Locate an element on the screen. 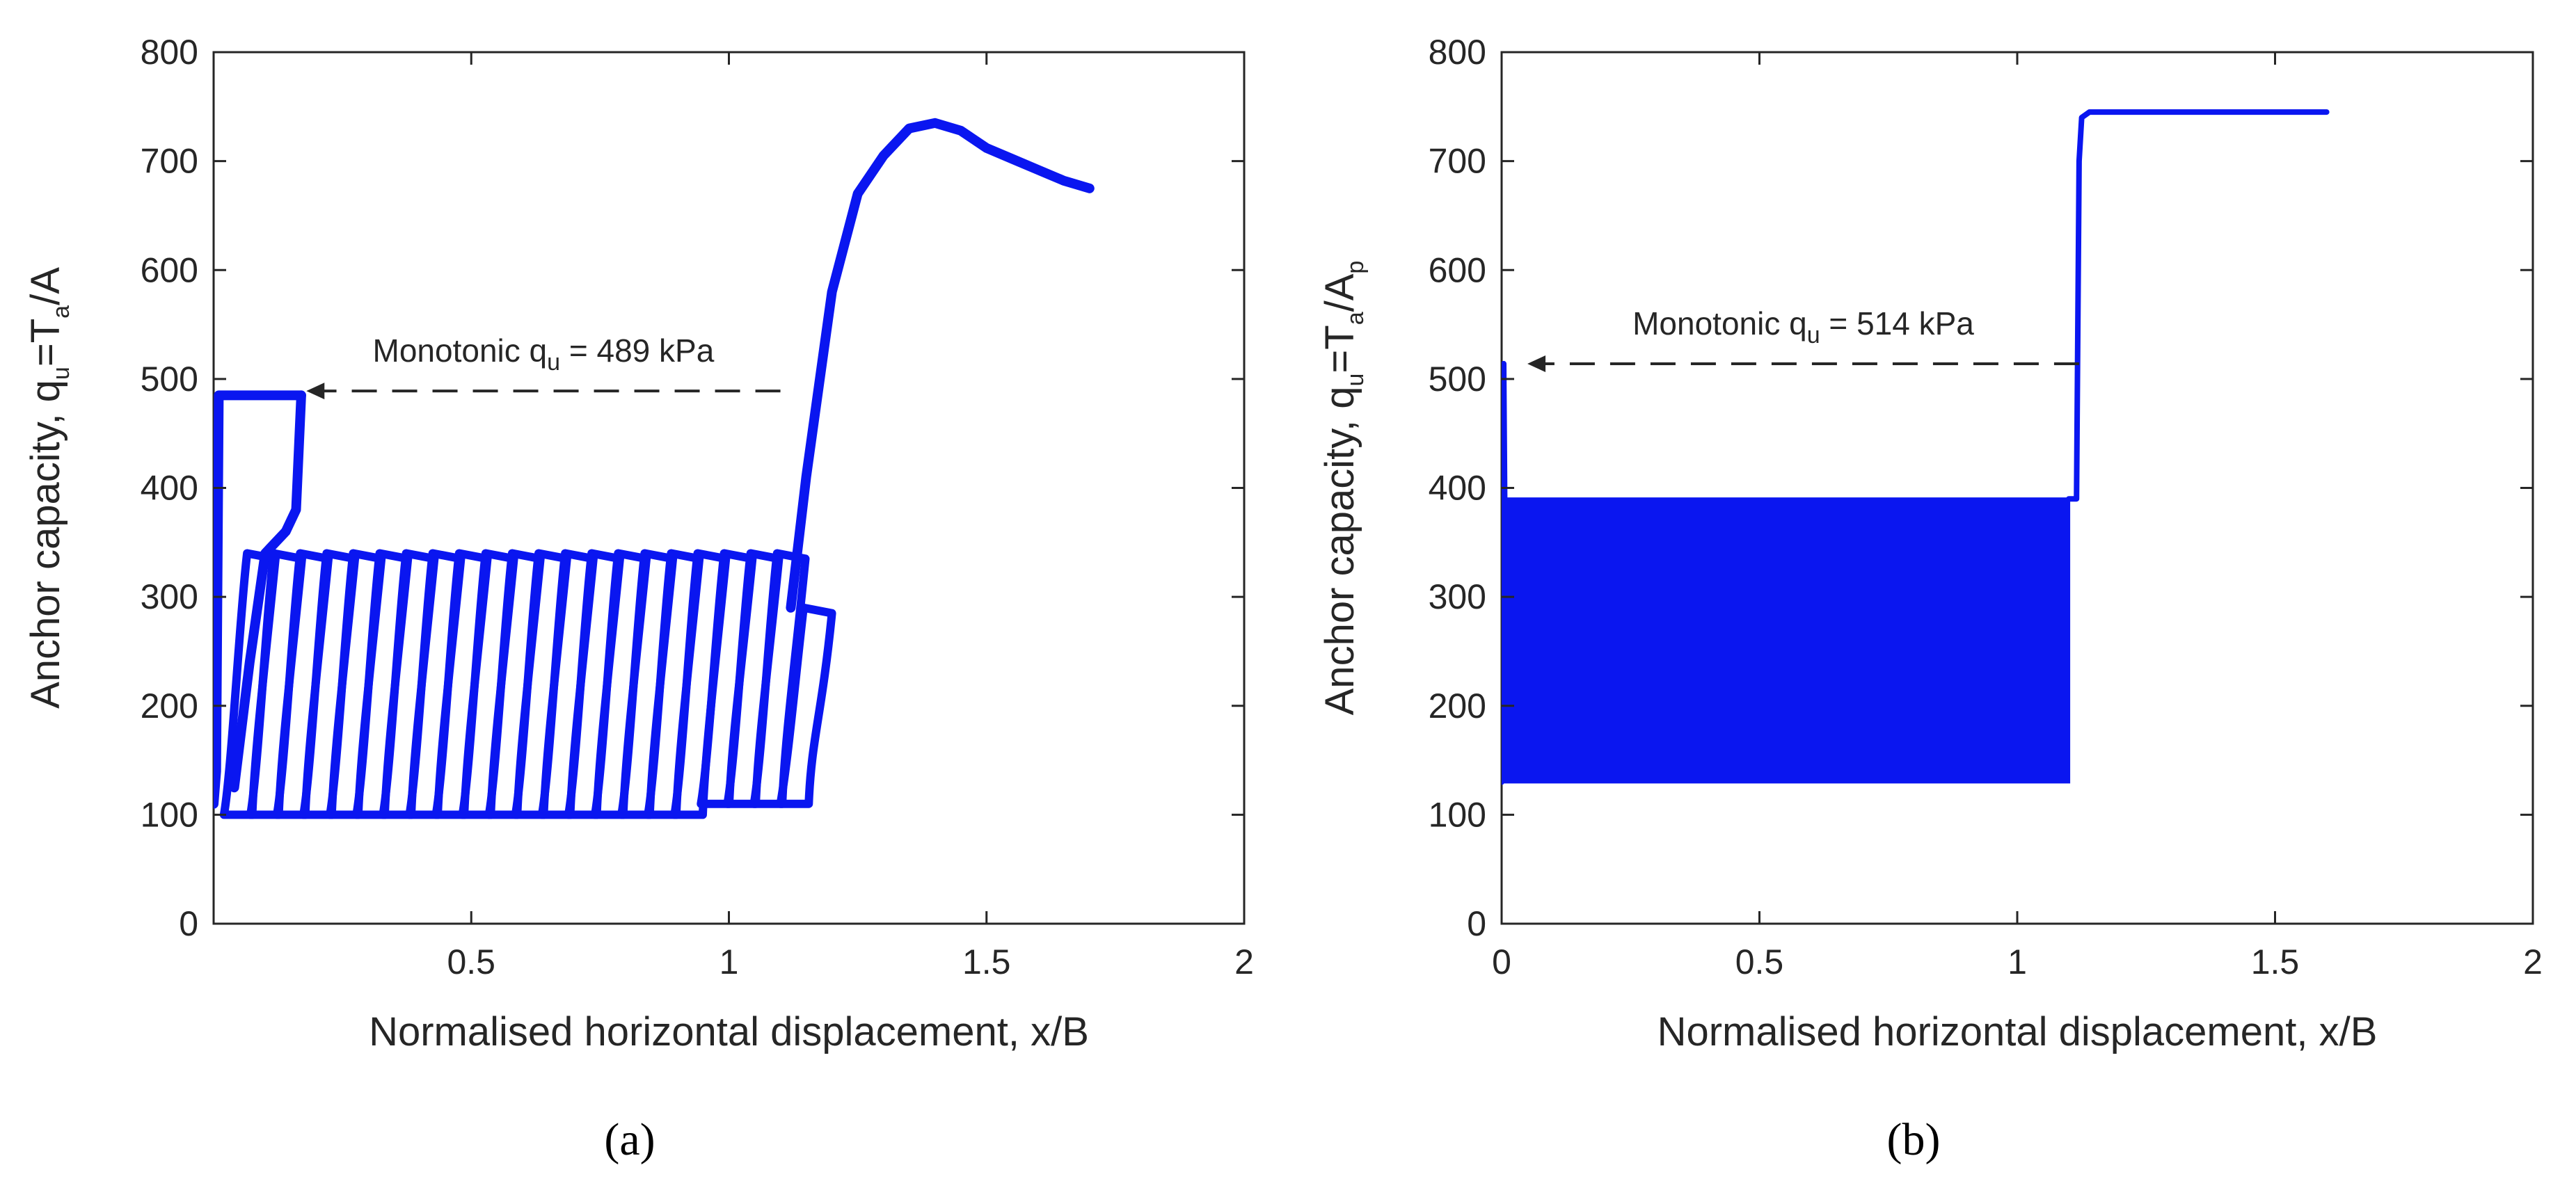  y-axis-title-a: Anchor capacity, qu=Ta/A is located at coordinates (48, 488).